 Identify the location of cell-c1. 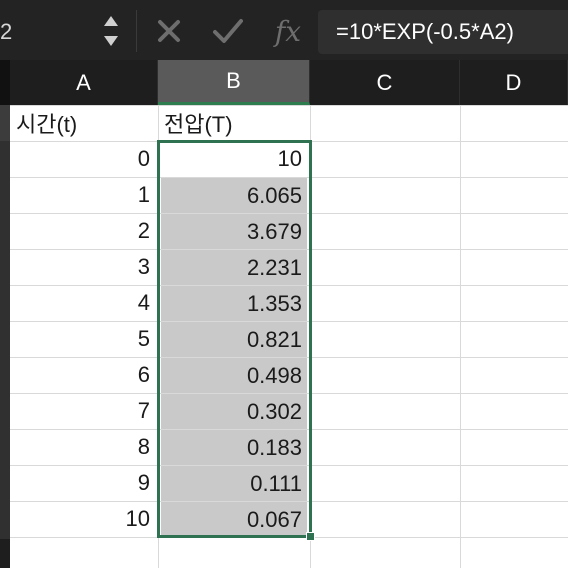
(385, 123).